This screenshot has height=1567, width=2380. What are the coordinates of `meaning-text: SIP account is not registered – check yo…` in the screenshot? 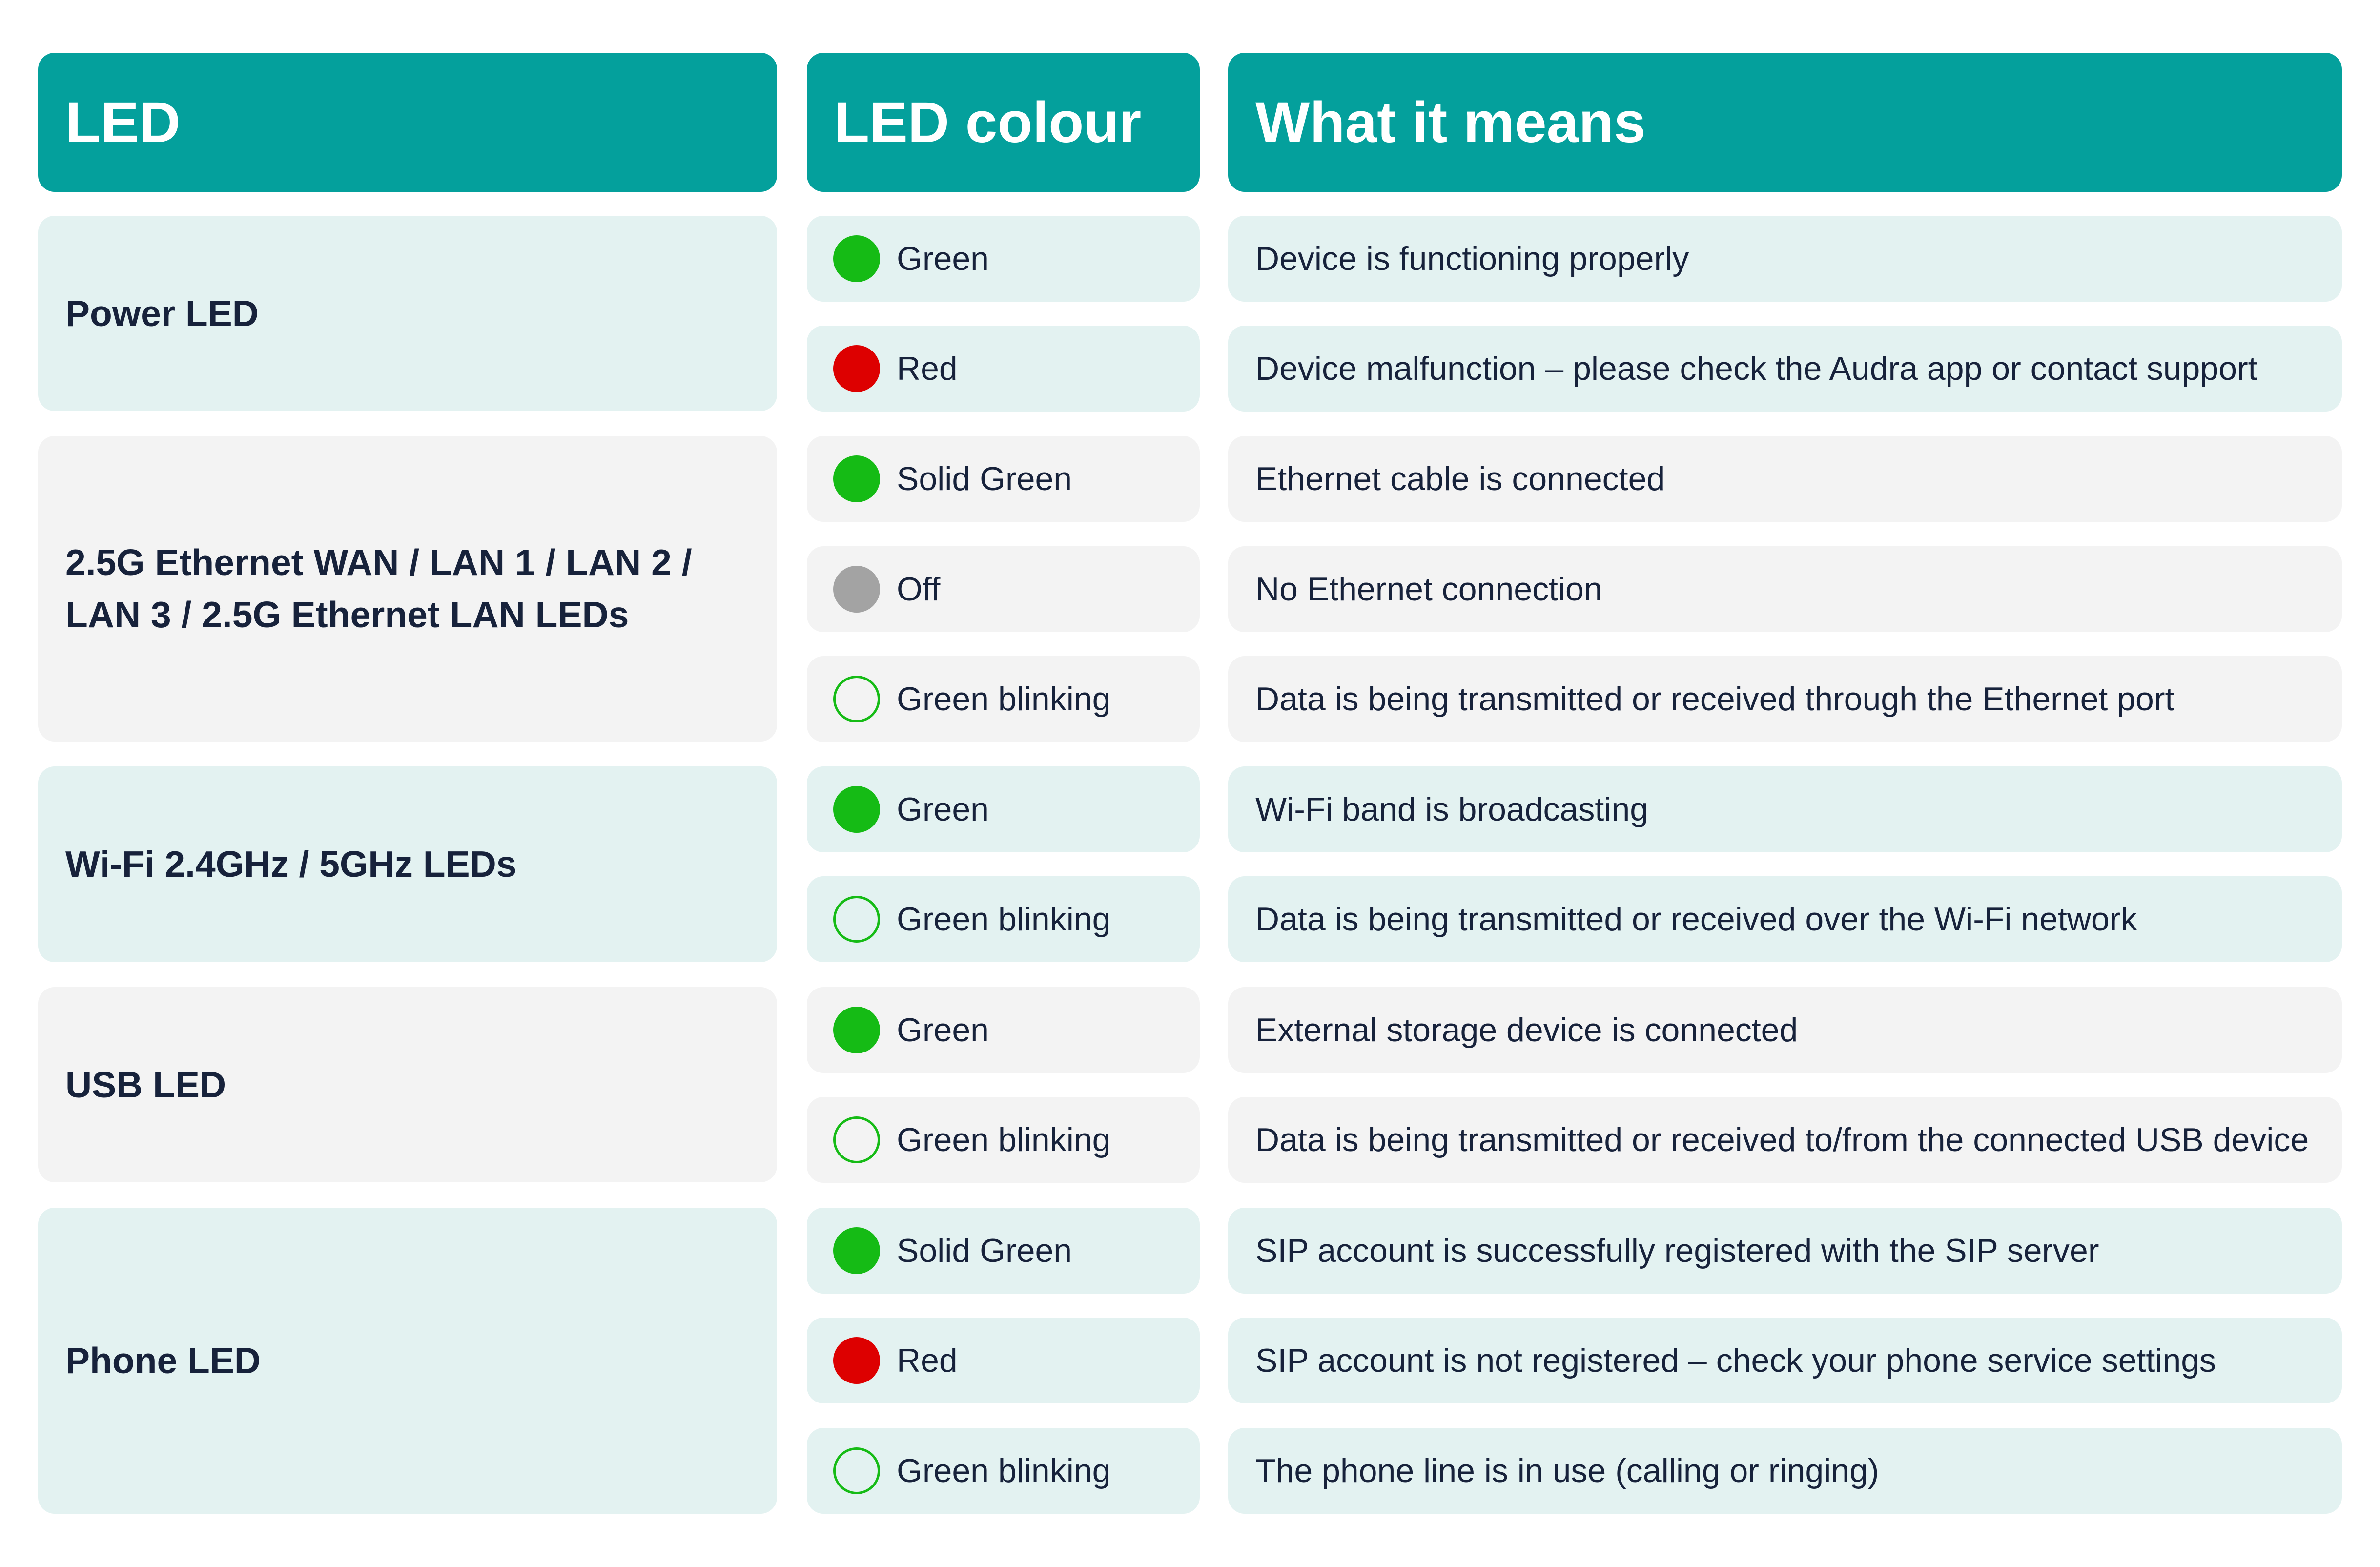 It's located at (1735, 1361).